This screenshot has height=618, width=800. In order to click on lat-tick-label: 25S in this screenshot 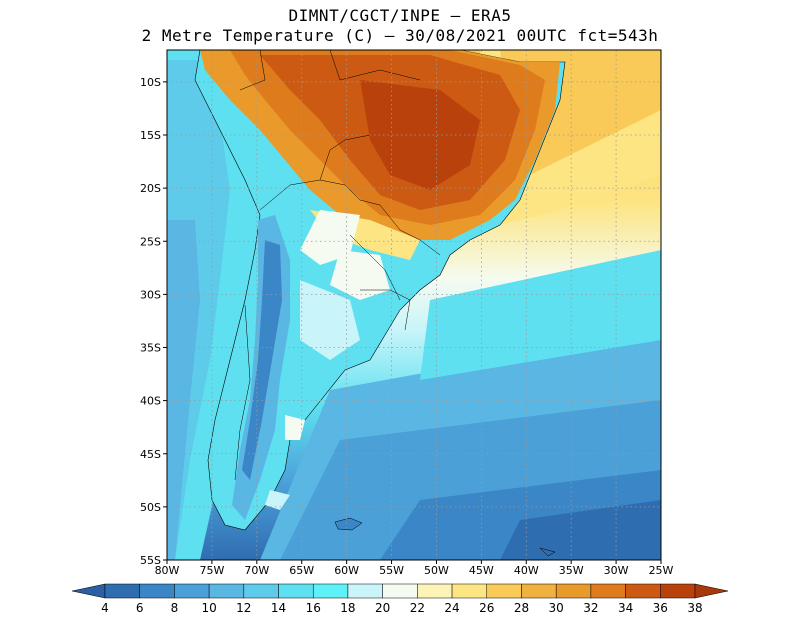, I will do `click(150, 241)`.